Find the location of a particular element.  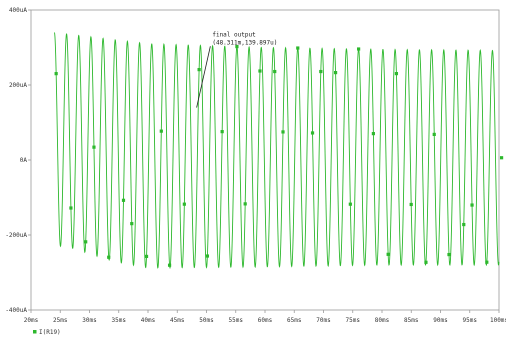

x-tick-label: 60ms is located at coordinates (265, 320).